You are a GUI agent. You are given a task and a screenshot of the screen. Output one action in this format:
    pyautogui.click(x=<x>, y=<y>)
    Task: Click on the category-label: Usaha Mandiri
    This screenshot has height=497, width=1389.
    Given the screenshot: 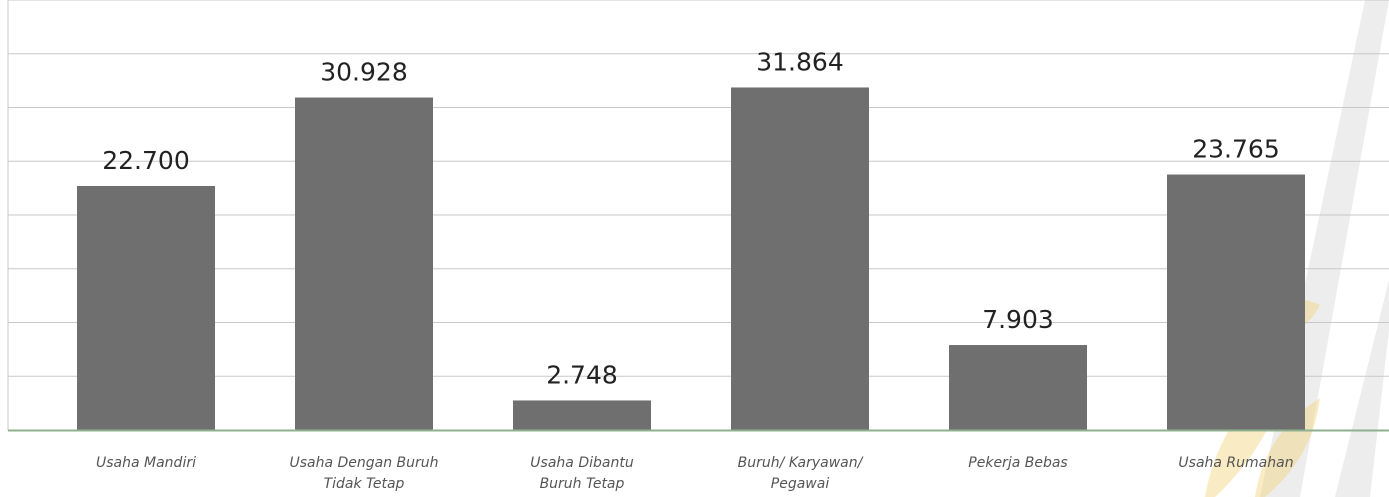 What is the action you would take?
    pyautogui.click(x=146, y=463)
    